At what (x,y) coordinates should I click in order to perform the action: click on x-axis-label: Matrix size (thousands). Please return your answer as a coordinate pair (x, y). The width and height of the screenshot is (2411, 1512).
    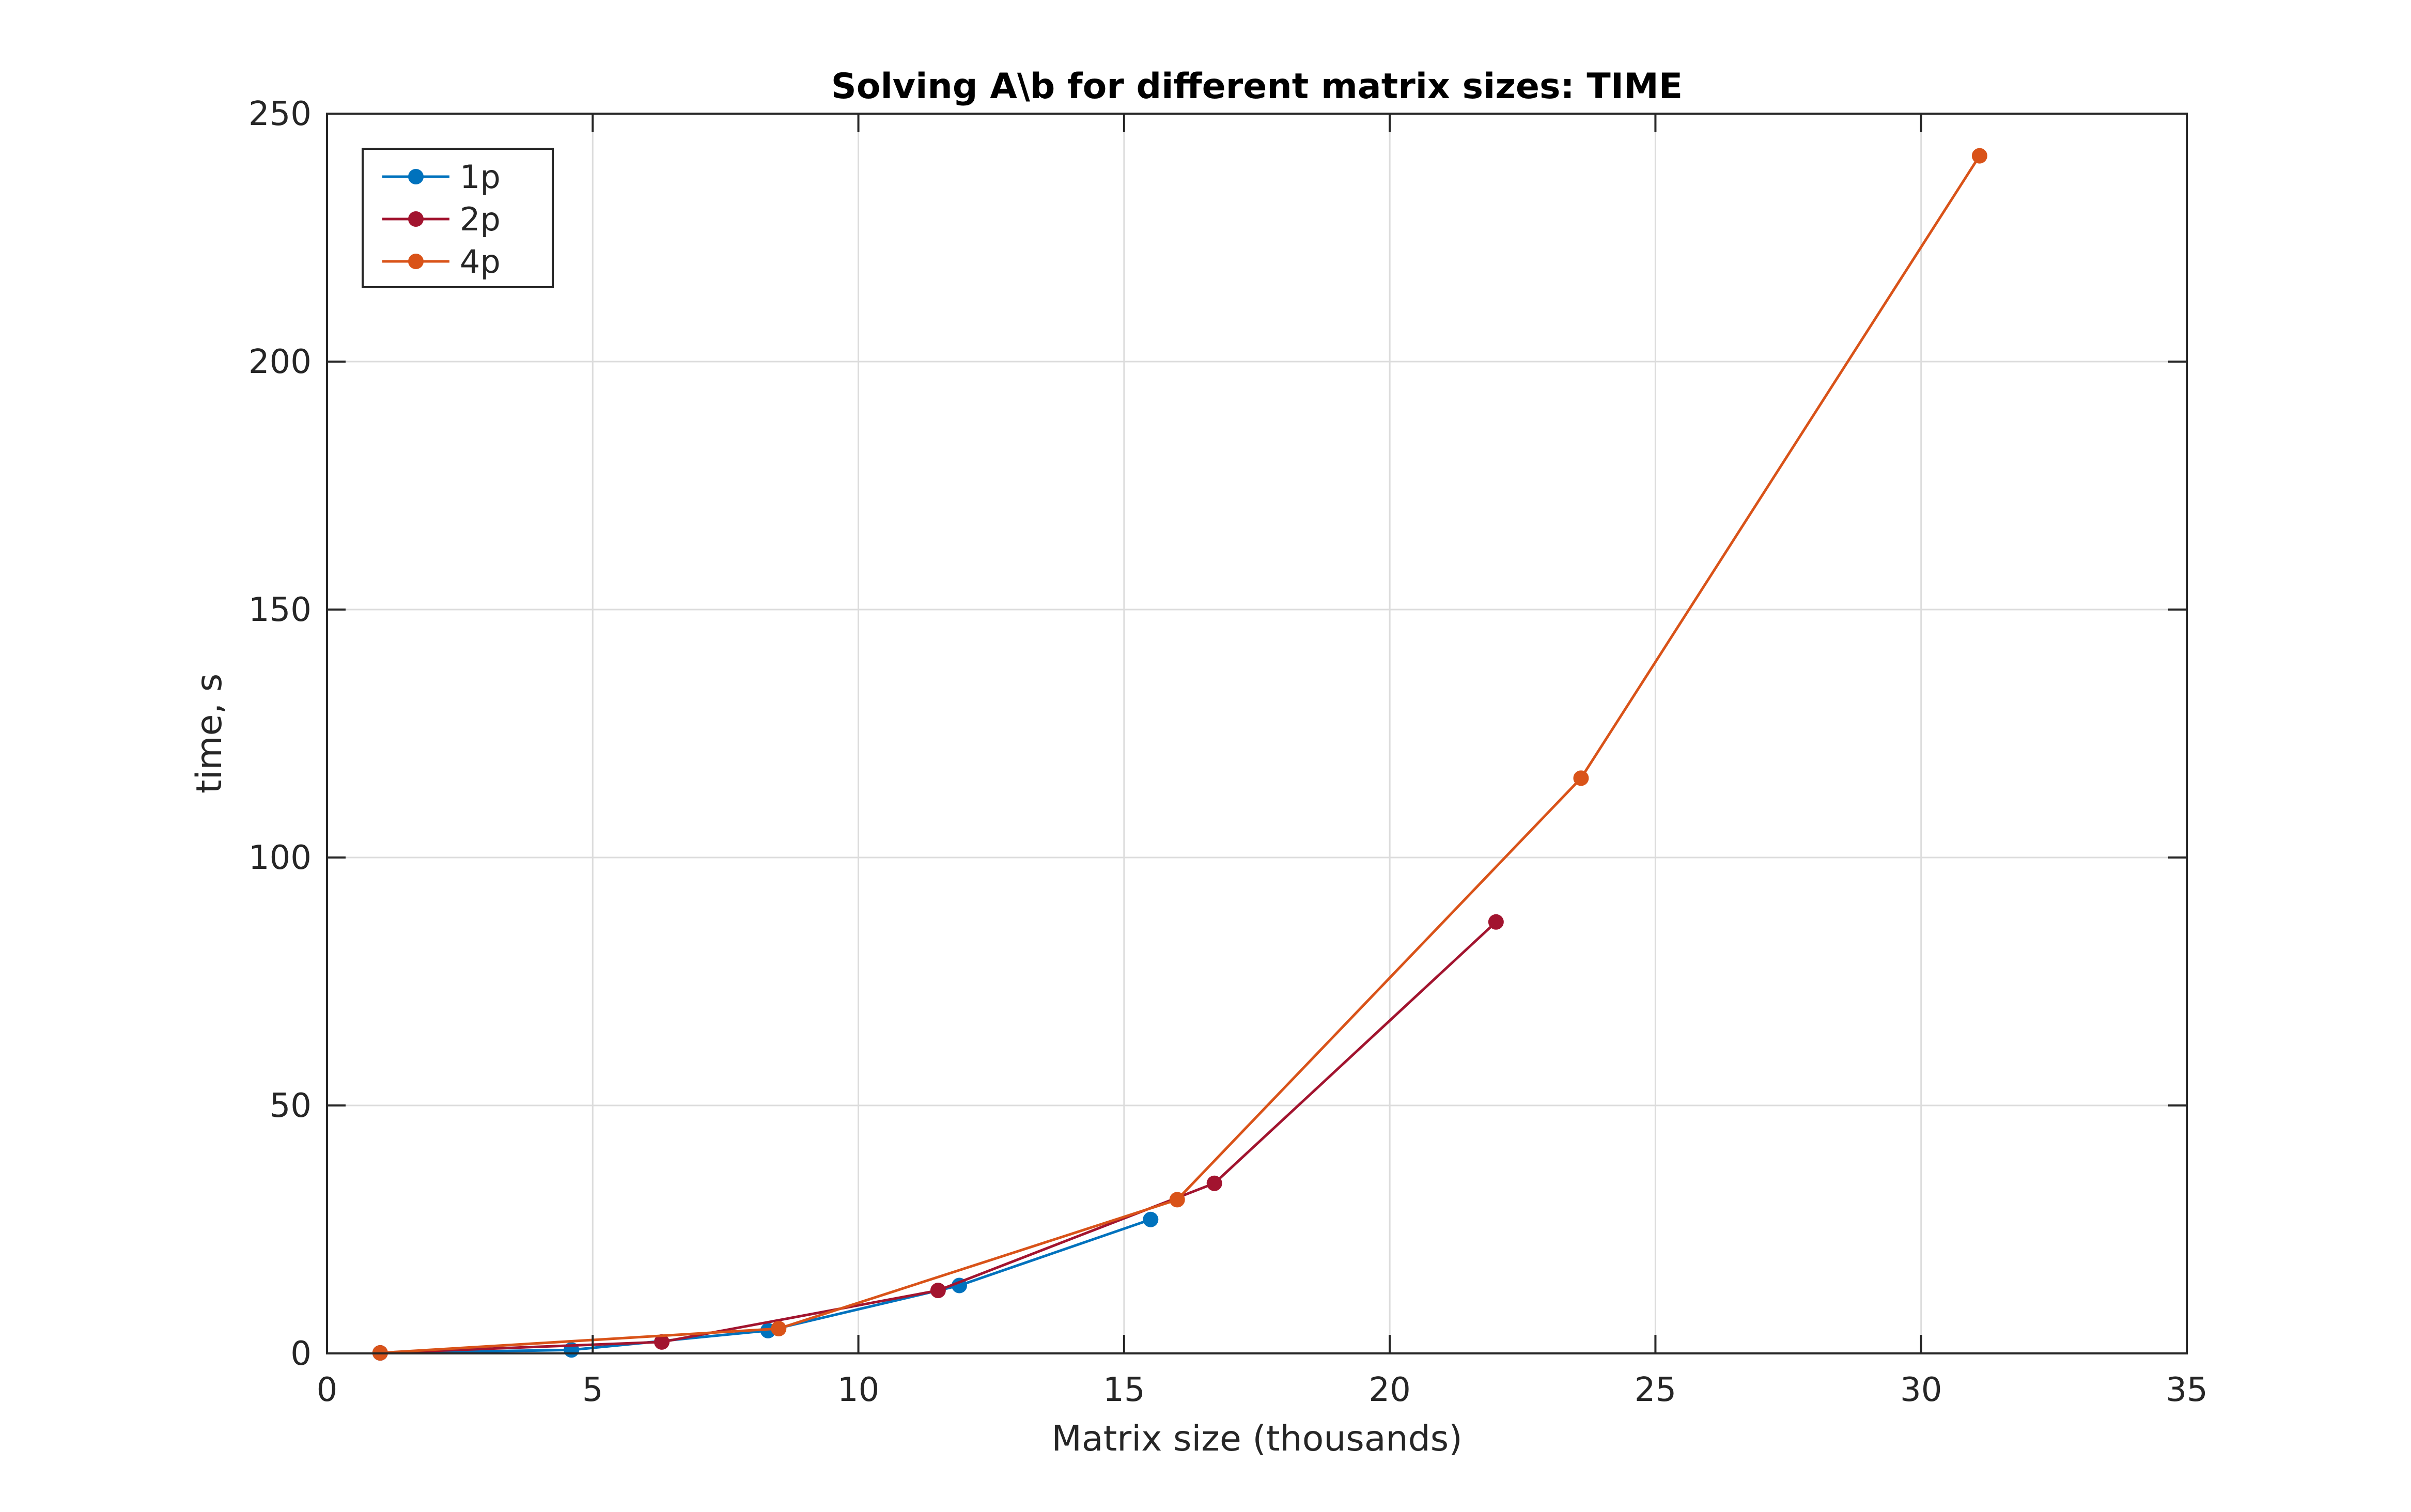
    Looking at the image, I should click on (1256, 1439).